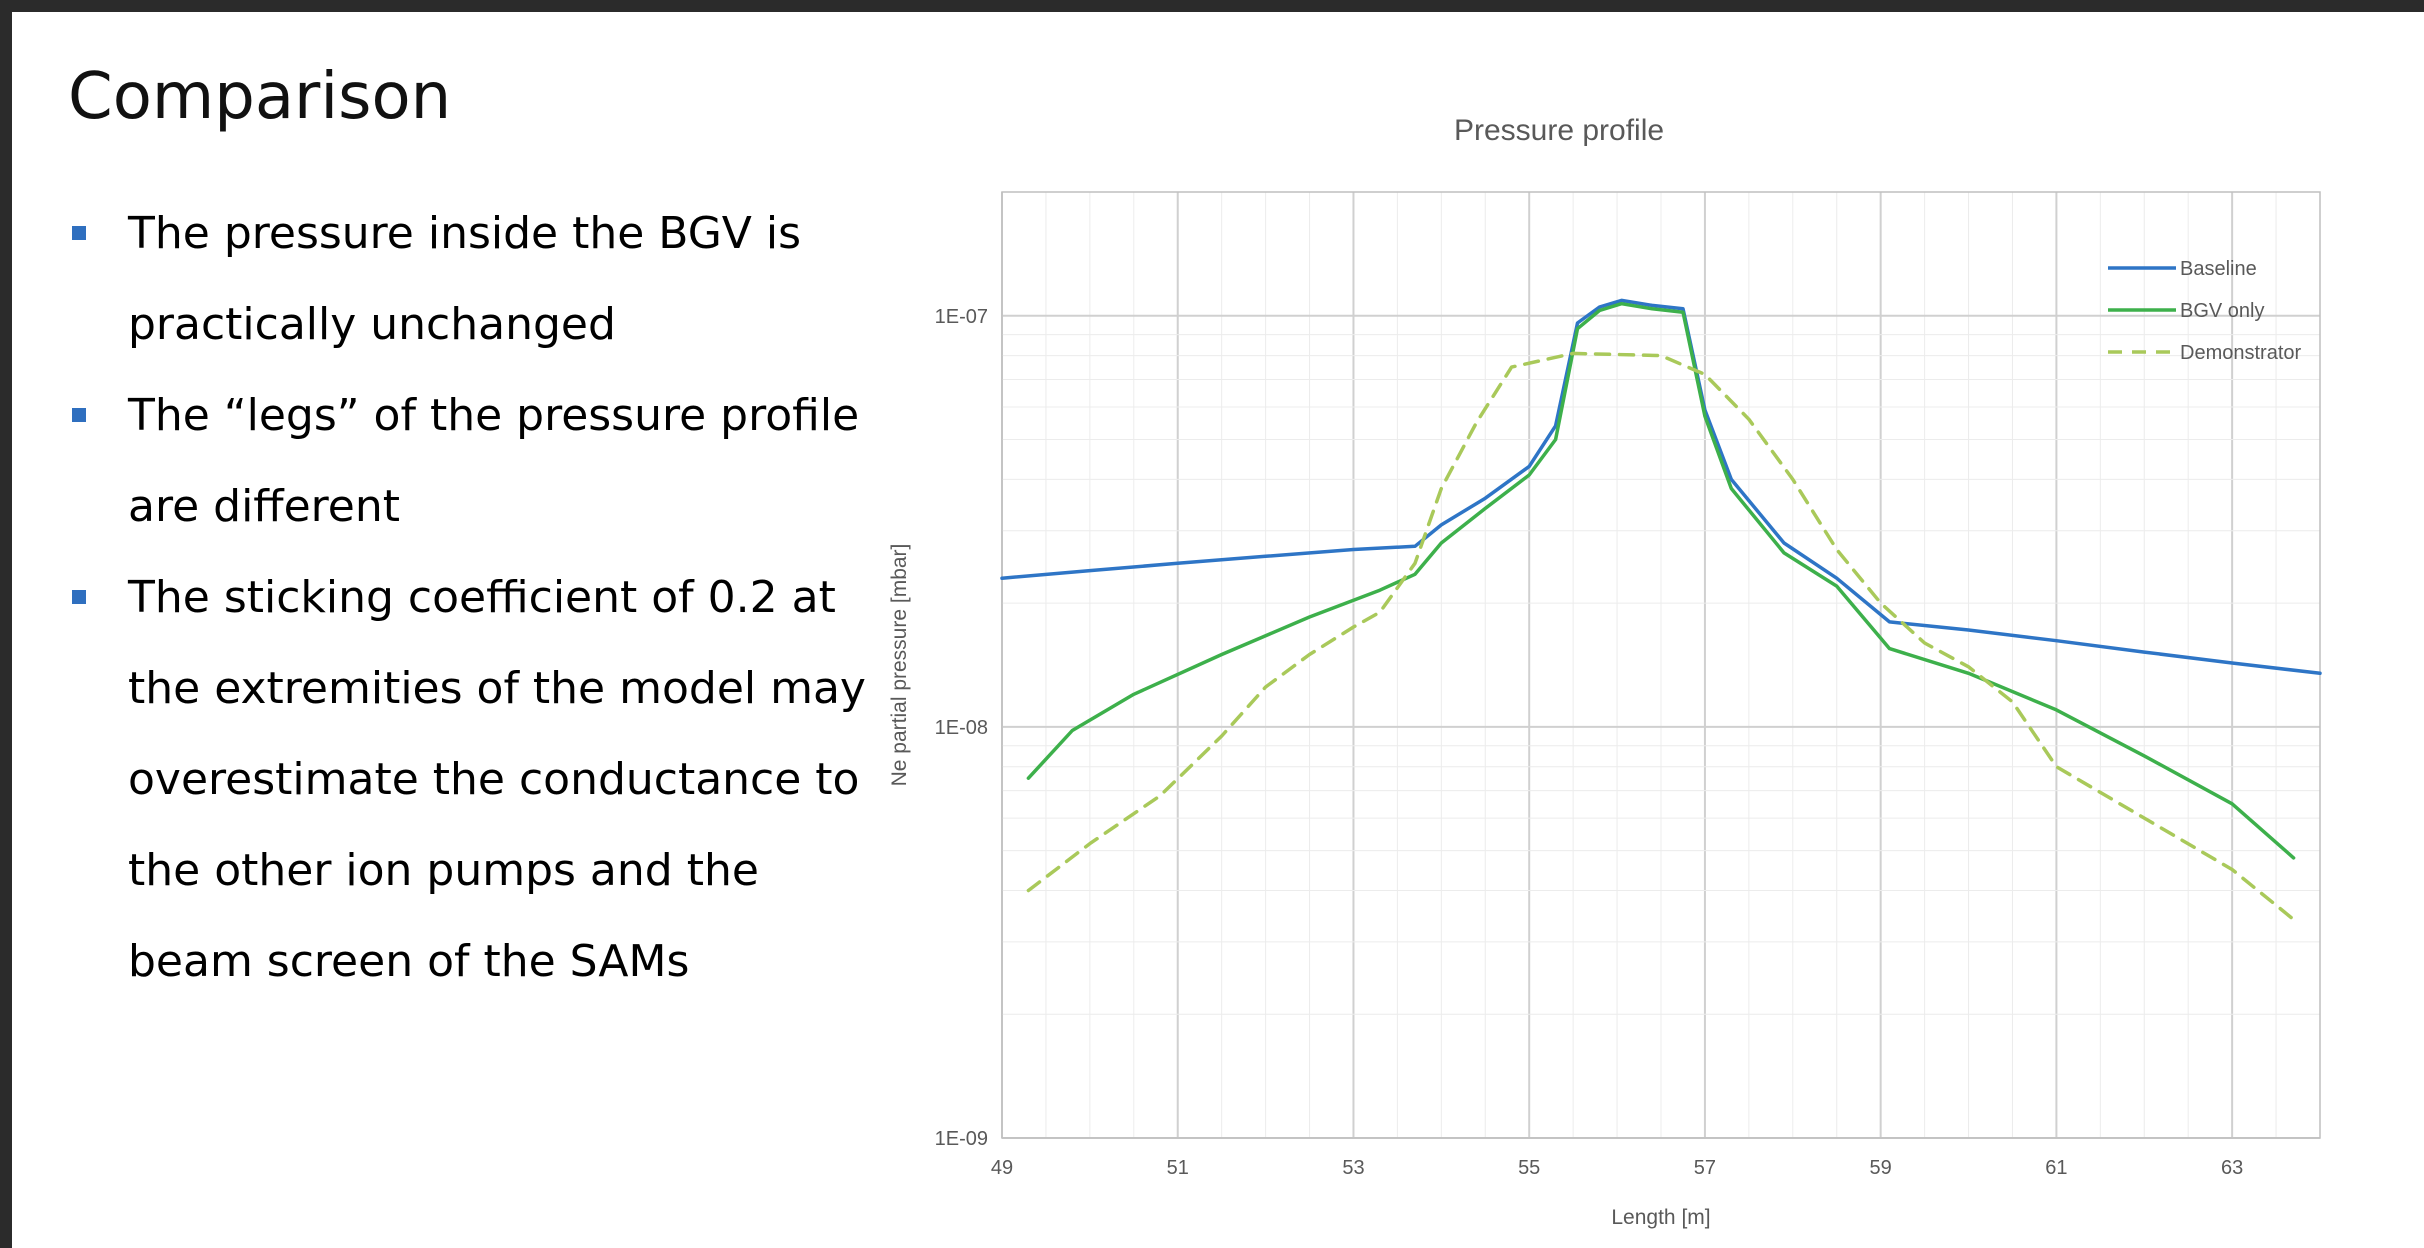  I want to click on legend-label: Demonstrator, so click(2240, 353).